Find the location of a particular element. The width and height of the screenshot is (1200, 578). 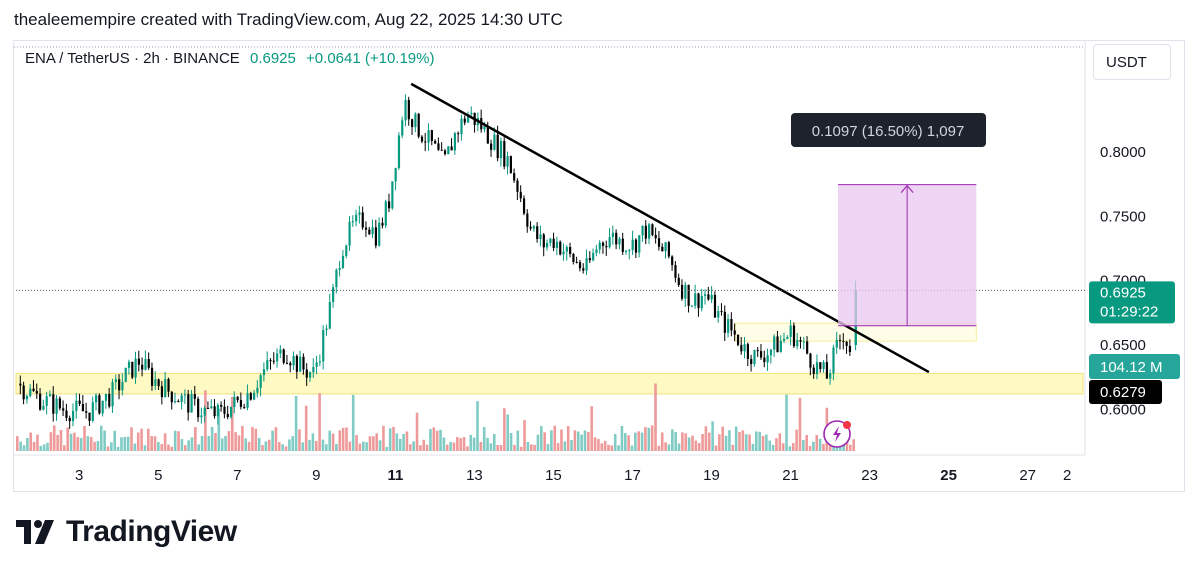

currency-selector: USDT is located at coordinates (1132, 62).